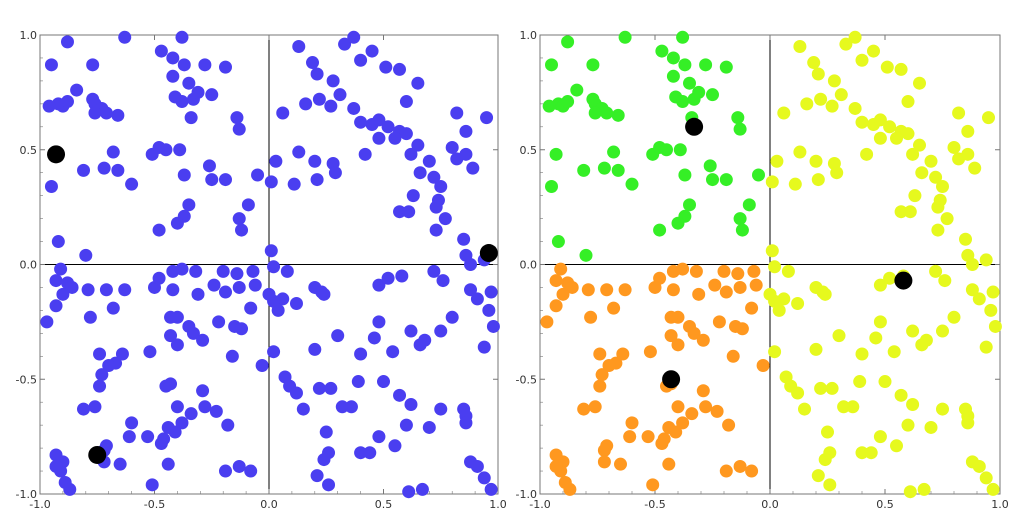  What do you see at coordinates (885, 504) in the screenshot?
I see `x-tick-label: 0.5` at bounding box center [885, 504].